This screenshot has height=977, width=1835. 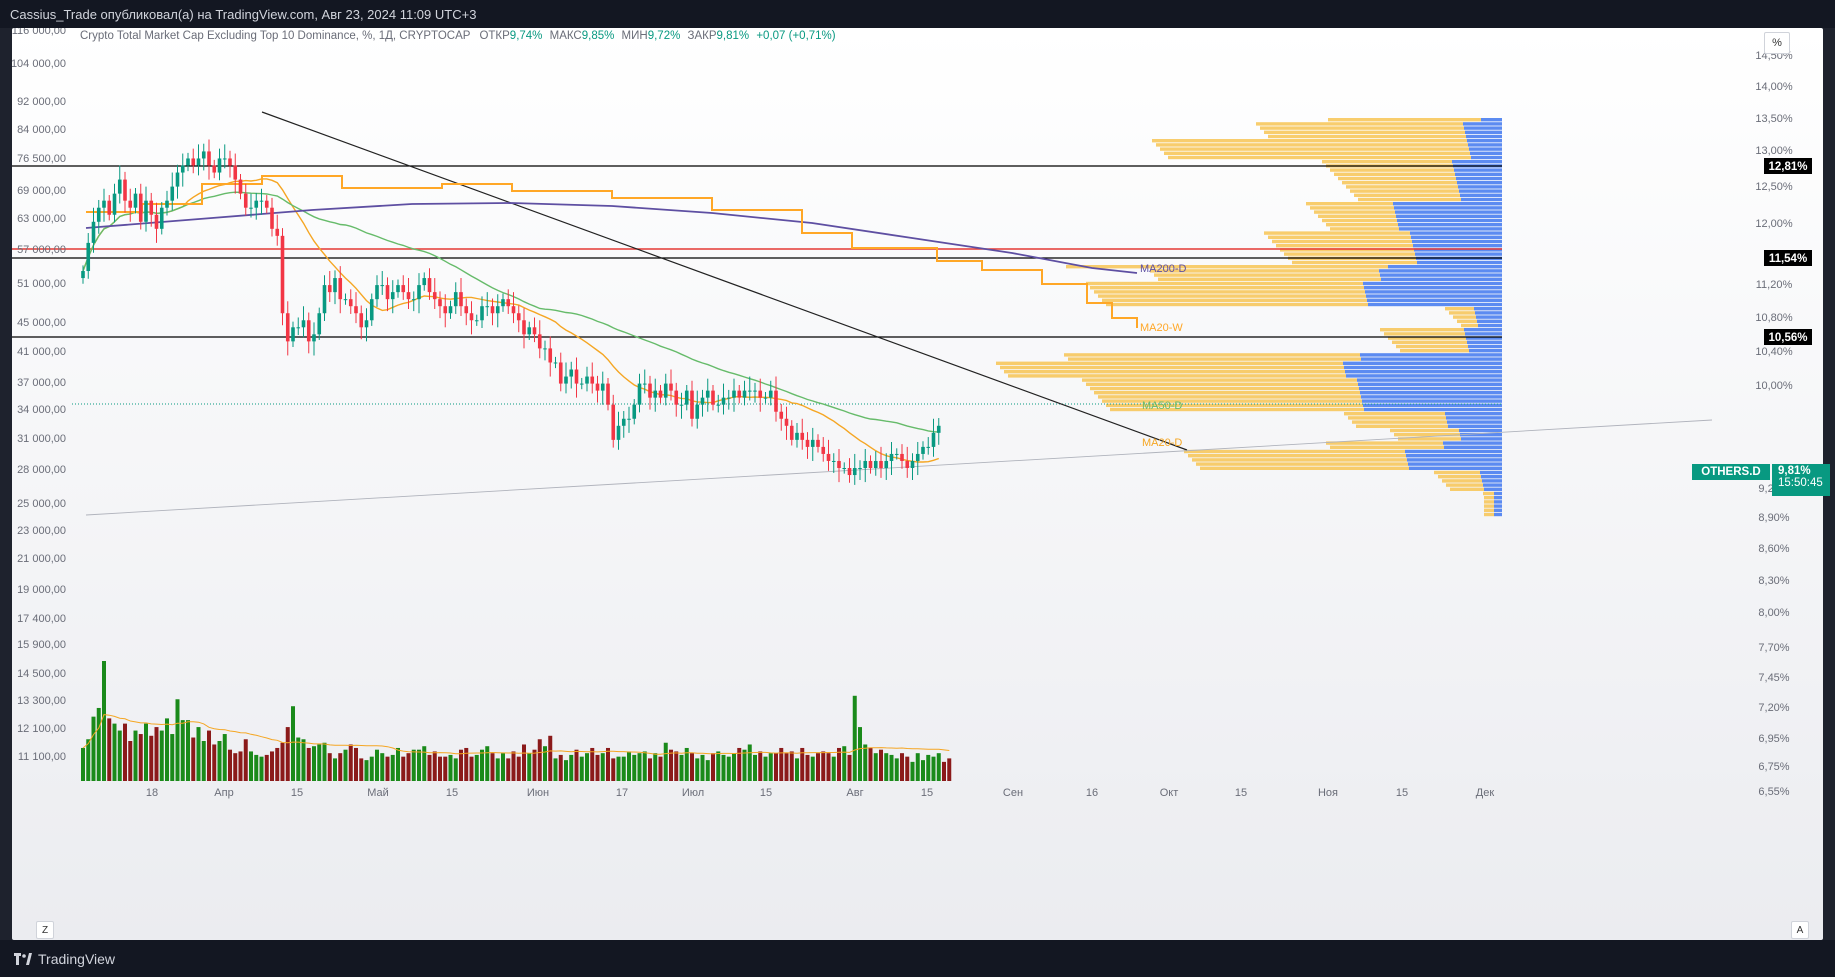 I want to click on level-badges: 12,81% 11,54% 10,56%, so click(x=1788, y=251).